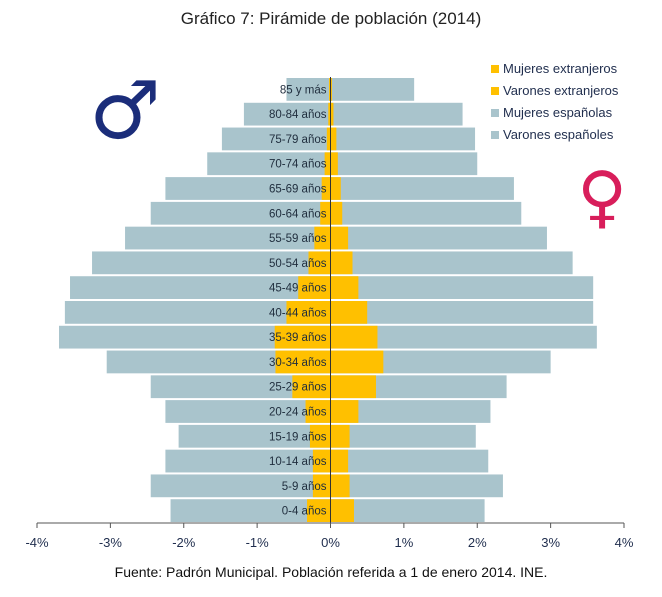 This screenshot has height=597, width=662. I want to click on x-tick-label: 0%, so click(330, 542).